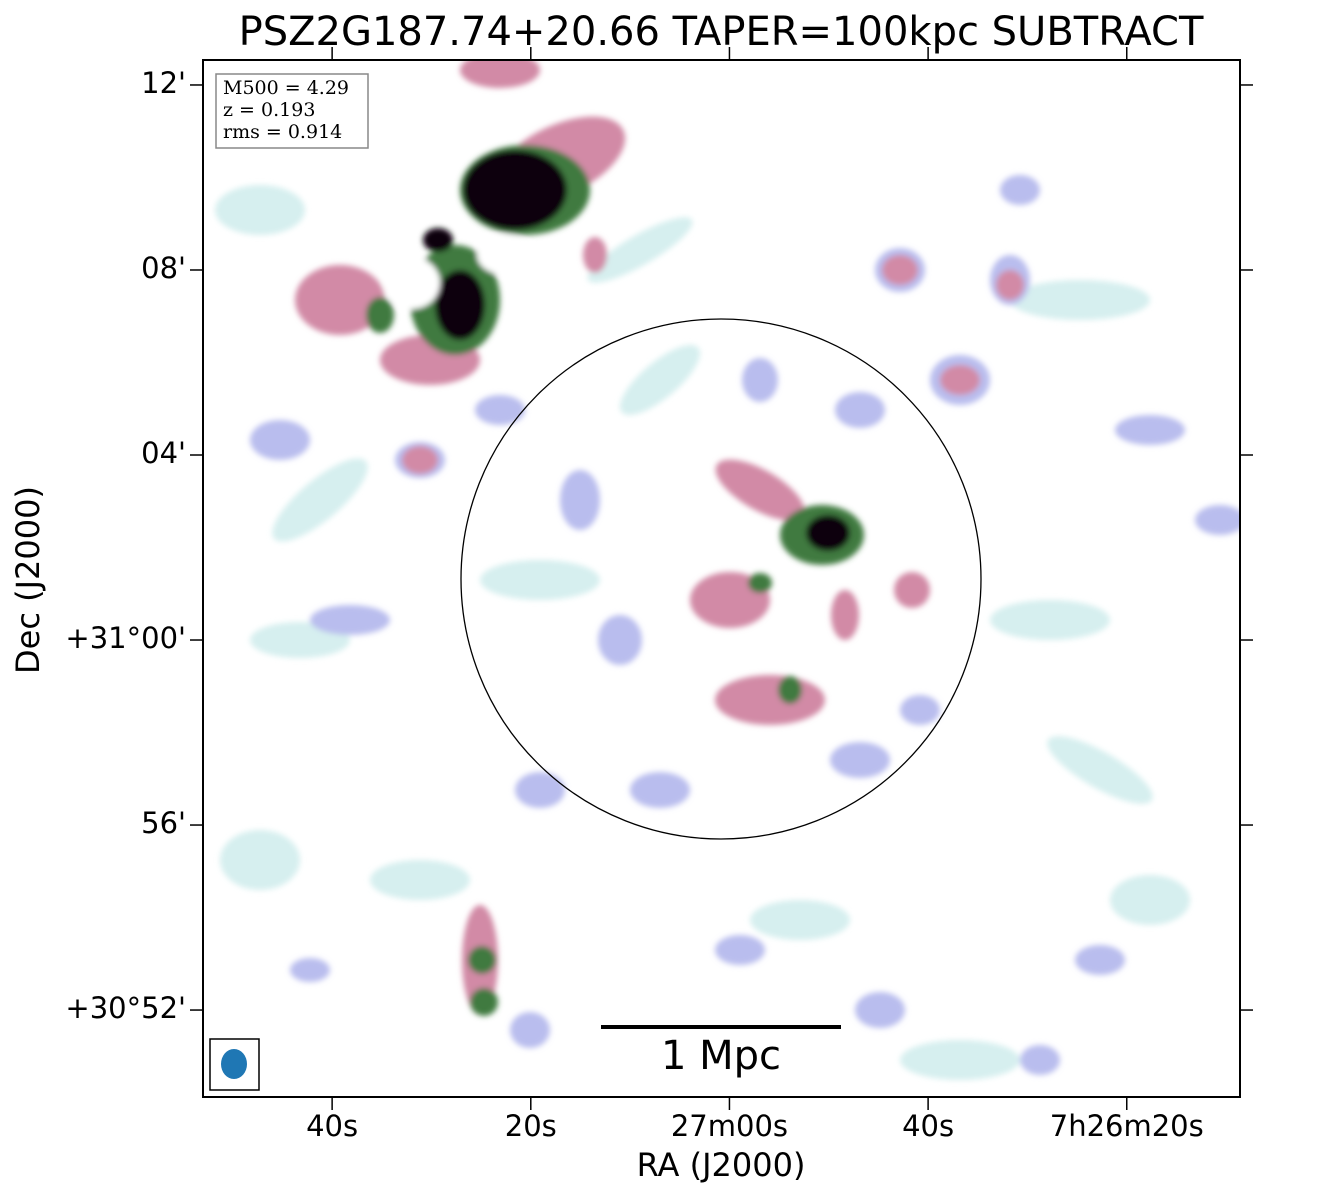 The image size is (1321, 1204). What do you see at coordinates (1127, 1126) in the screenshot?
I see `x-tick-label: 7h26m20s` at bounding box center [1127, 1126].